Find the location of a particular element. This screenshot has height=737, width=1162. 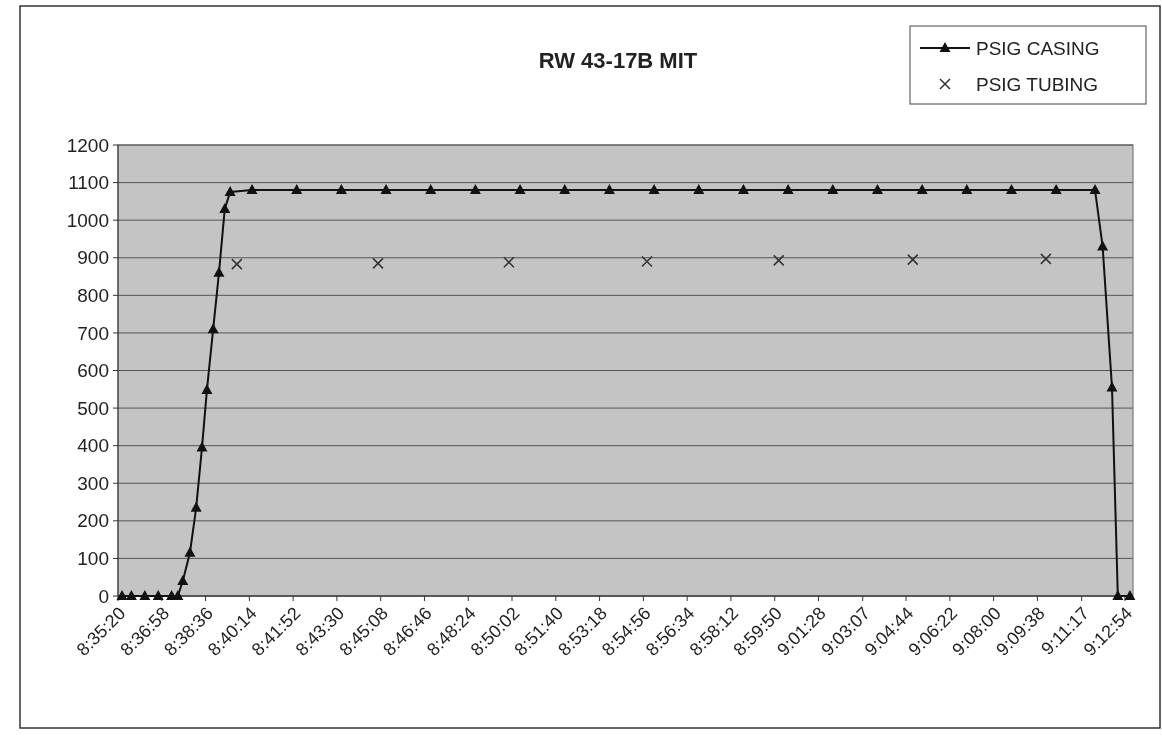

y-tick-label: 700 is located at coordinates (93, 333).